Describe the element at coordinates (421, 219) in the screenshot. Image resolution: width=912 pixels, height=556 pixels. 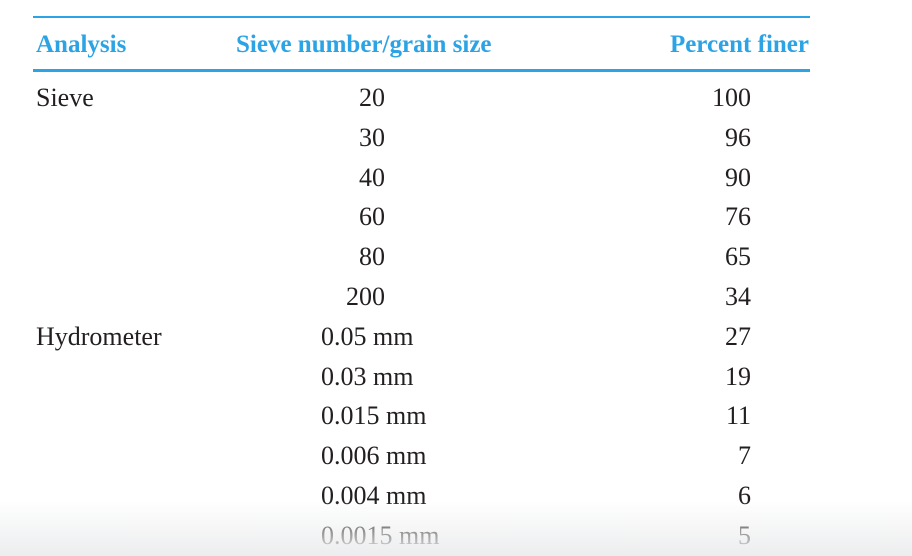
I see `table-row: 60 76` at that location.